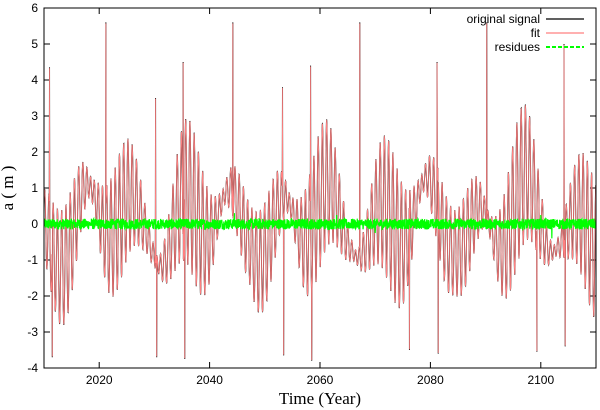 Image resolution: width=600 pixels, height=410 pixels. What do you see at coordinates (34, 152) in the screenshot?
I see `y-tick-label: 2` at bounding box center [34, 152].